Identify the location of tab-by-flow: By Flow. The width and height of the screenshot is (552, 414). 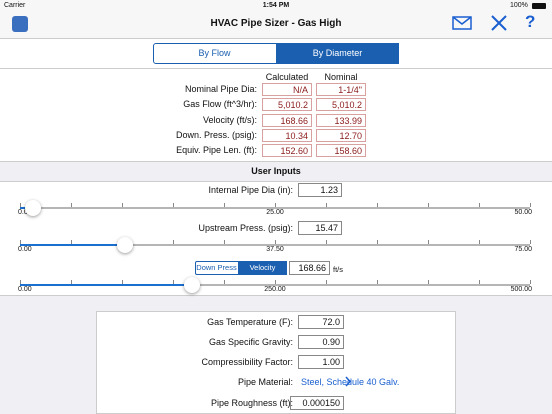
(214, 53).